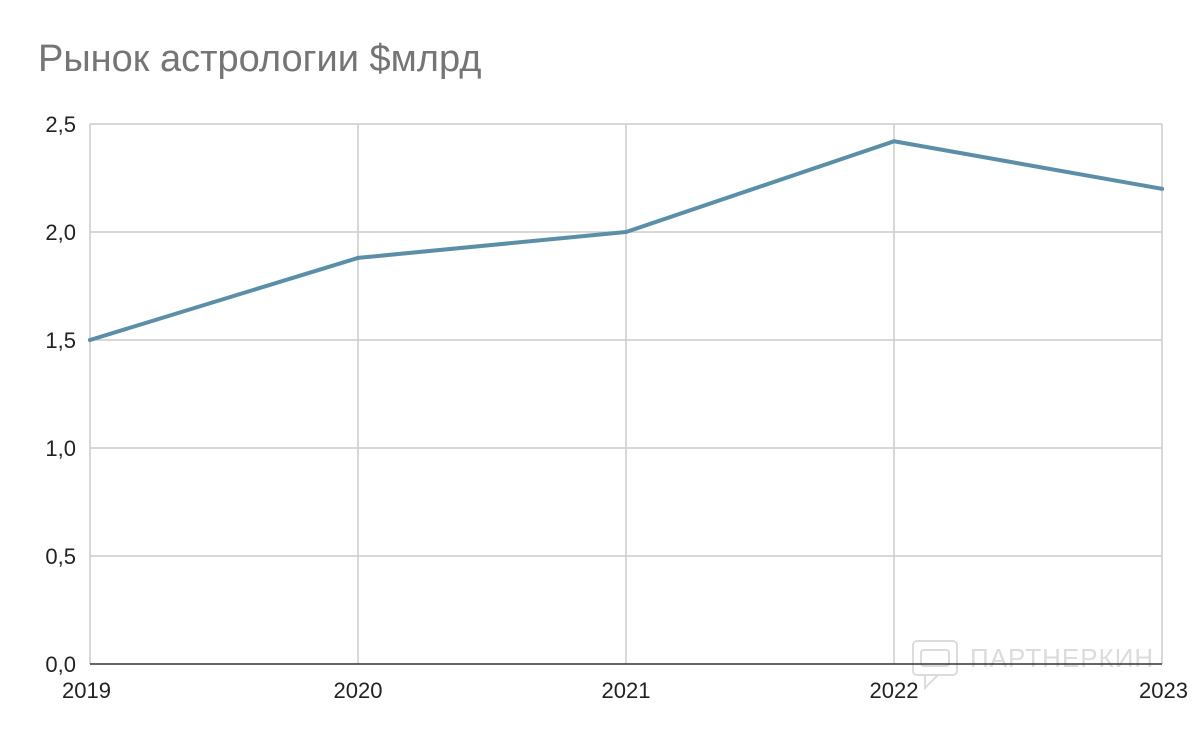 The height and width of the screenshot is (742, 1200). What do you see at coordinates (60, 232) in the screenshot?
I see `y-tick-label: 2,0` at bounding box center [60, 232].